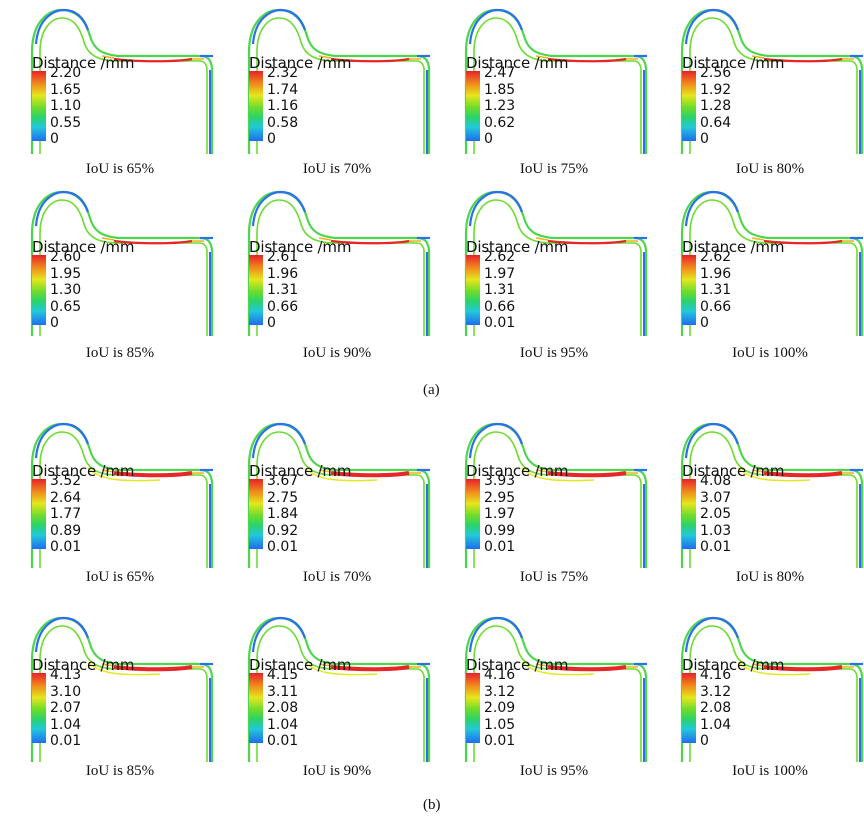  What do you see at coordinates (554, 169) in the screenshot?
I see `panel-caption: IoU is 75%` at bounding box center [554, 169].